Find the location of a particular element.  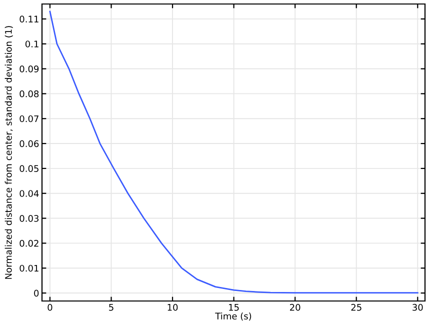

y-tick-label: 0.06 is located at coordinates (29, 144).